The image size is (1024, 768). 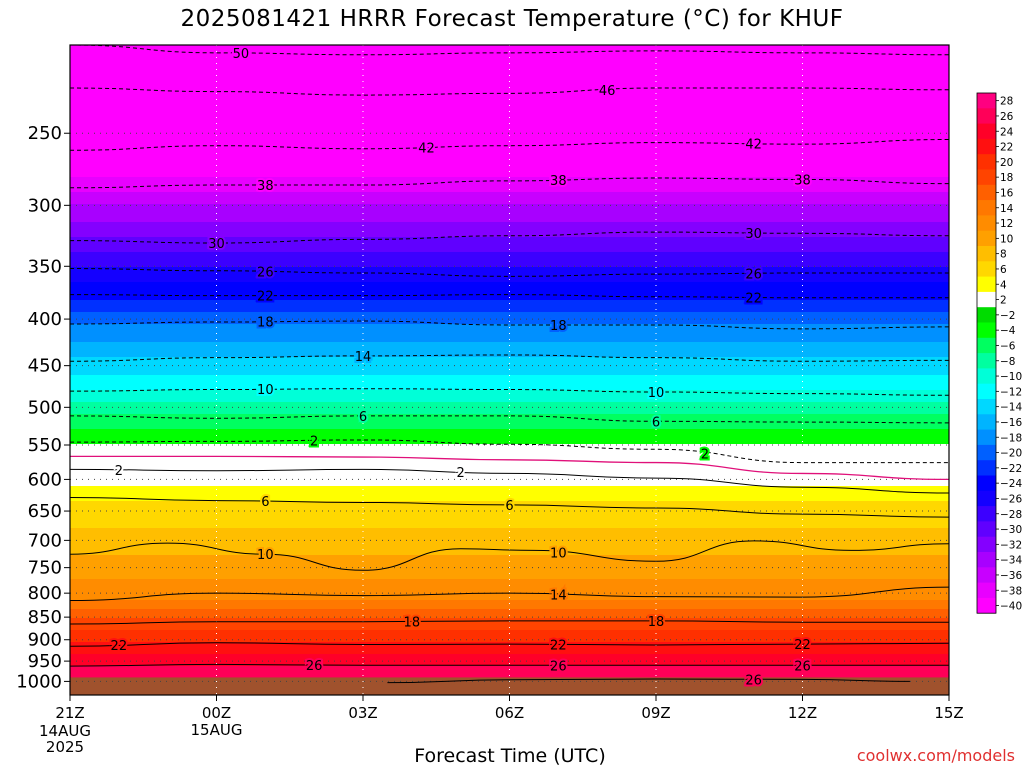 I want to click on colorbar-label: −12, so click(x=1011, y=392).